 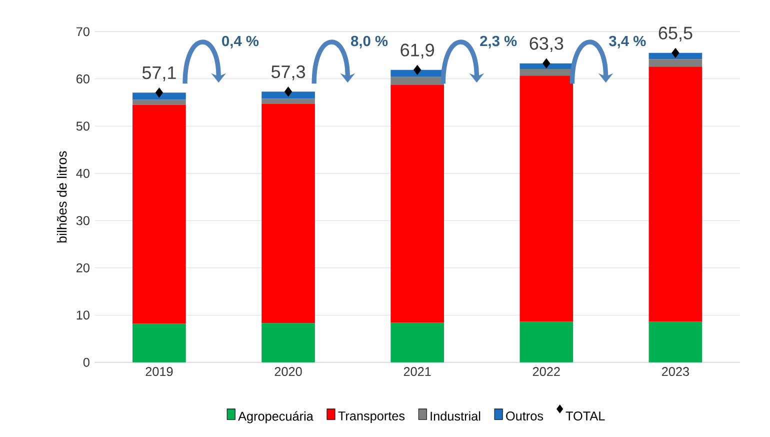 What do you see at coordinates (159, 371) in the screenshot?
I see `x-tick-label: 2019` at bounding box center [159, 371].